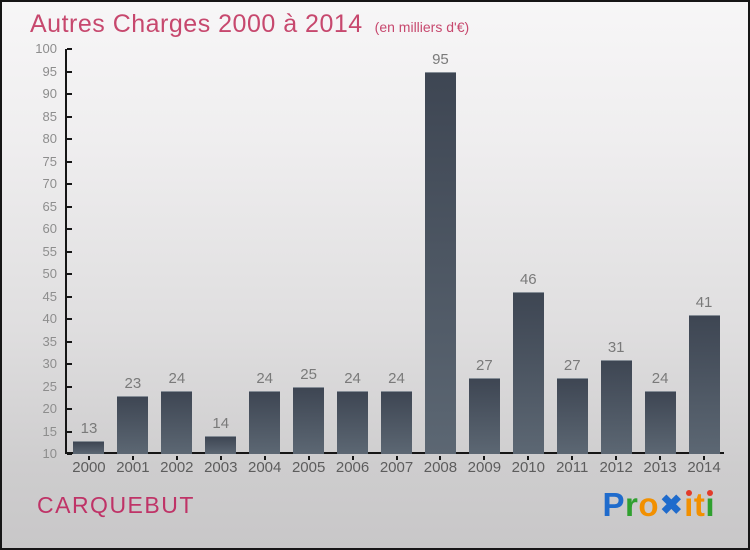 This screenshot has height=550, width=750. Describe the element at coordinates (616, 347) in the screenshot. I see `bar-value-label: 31` at that location.